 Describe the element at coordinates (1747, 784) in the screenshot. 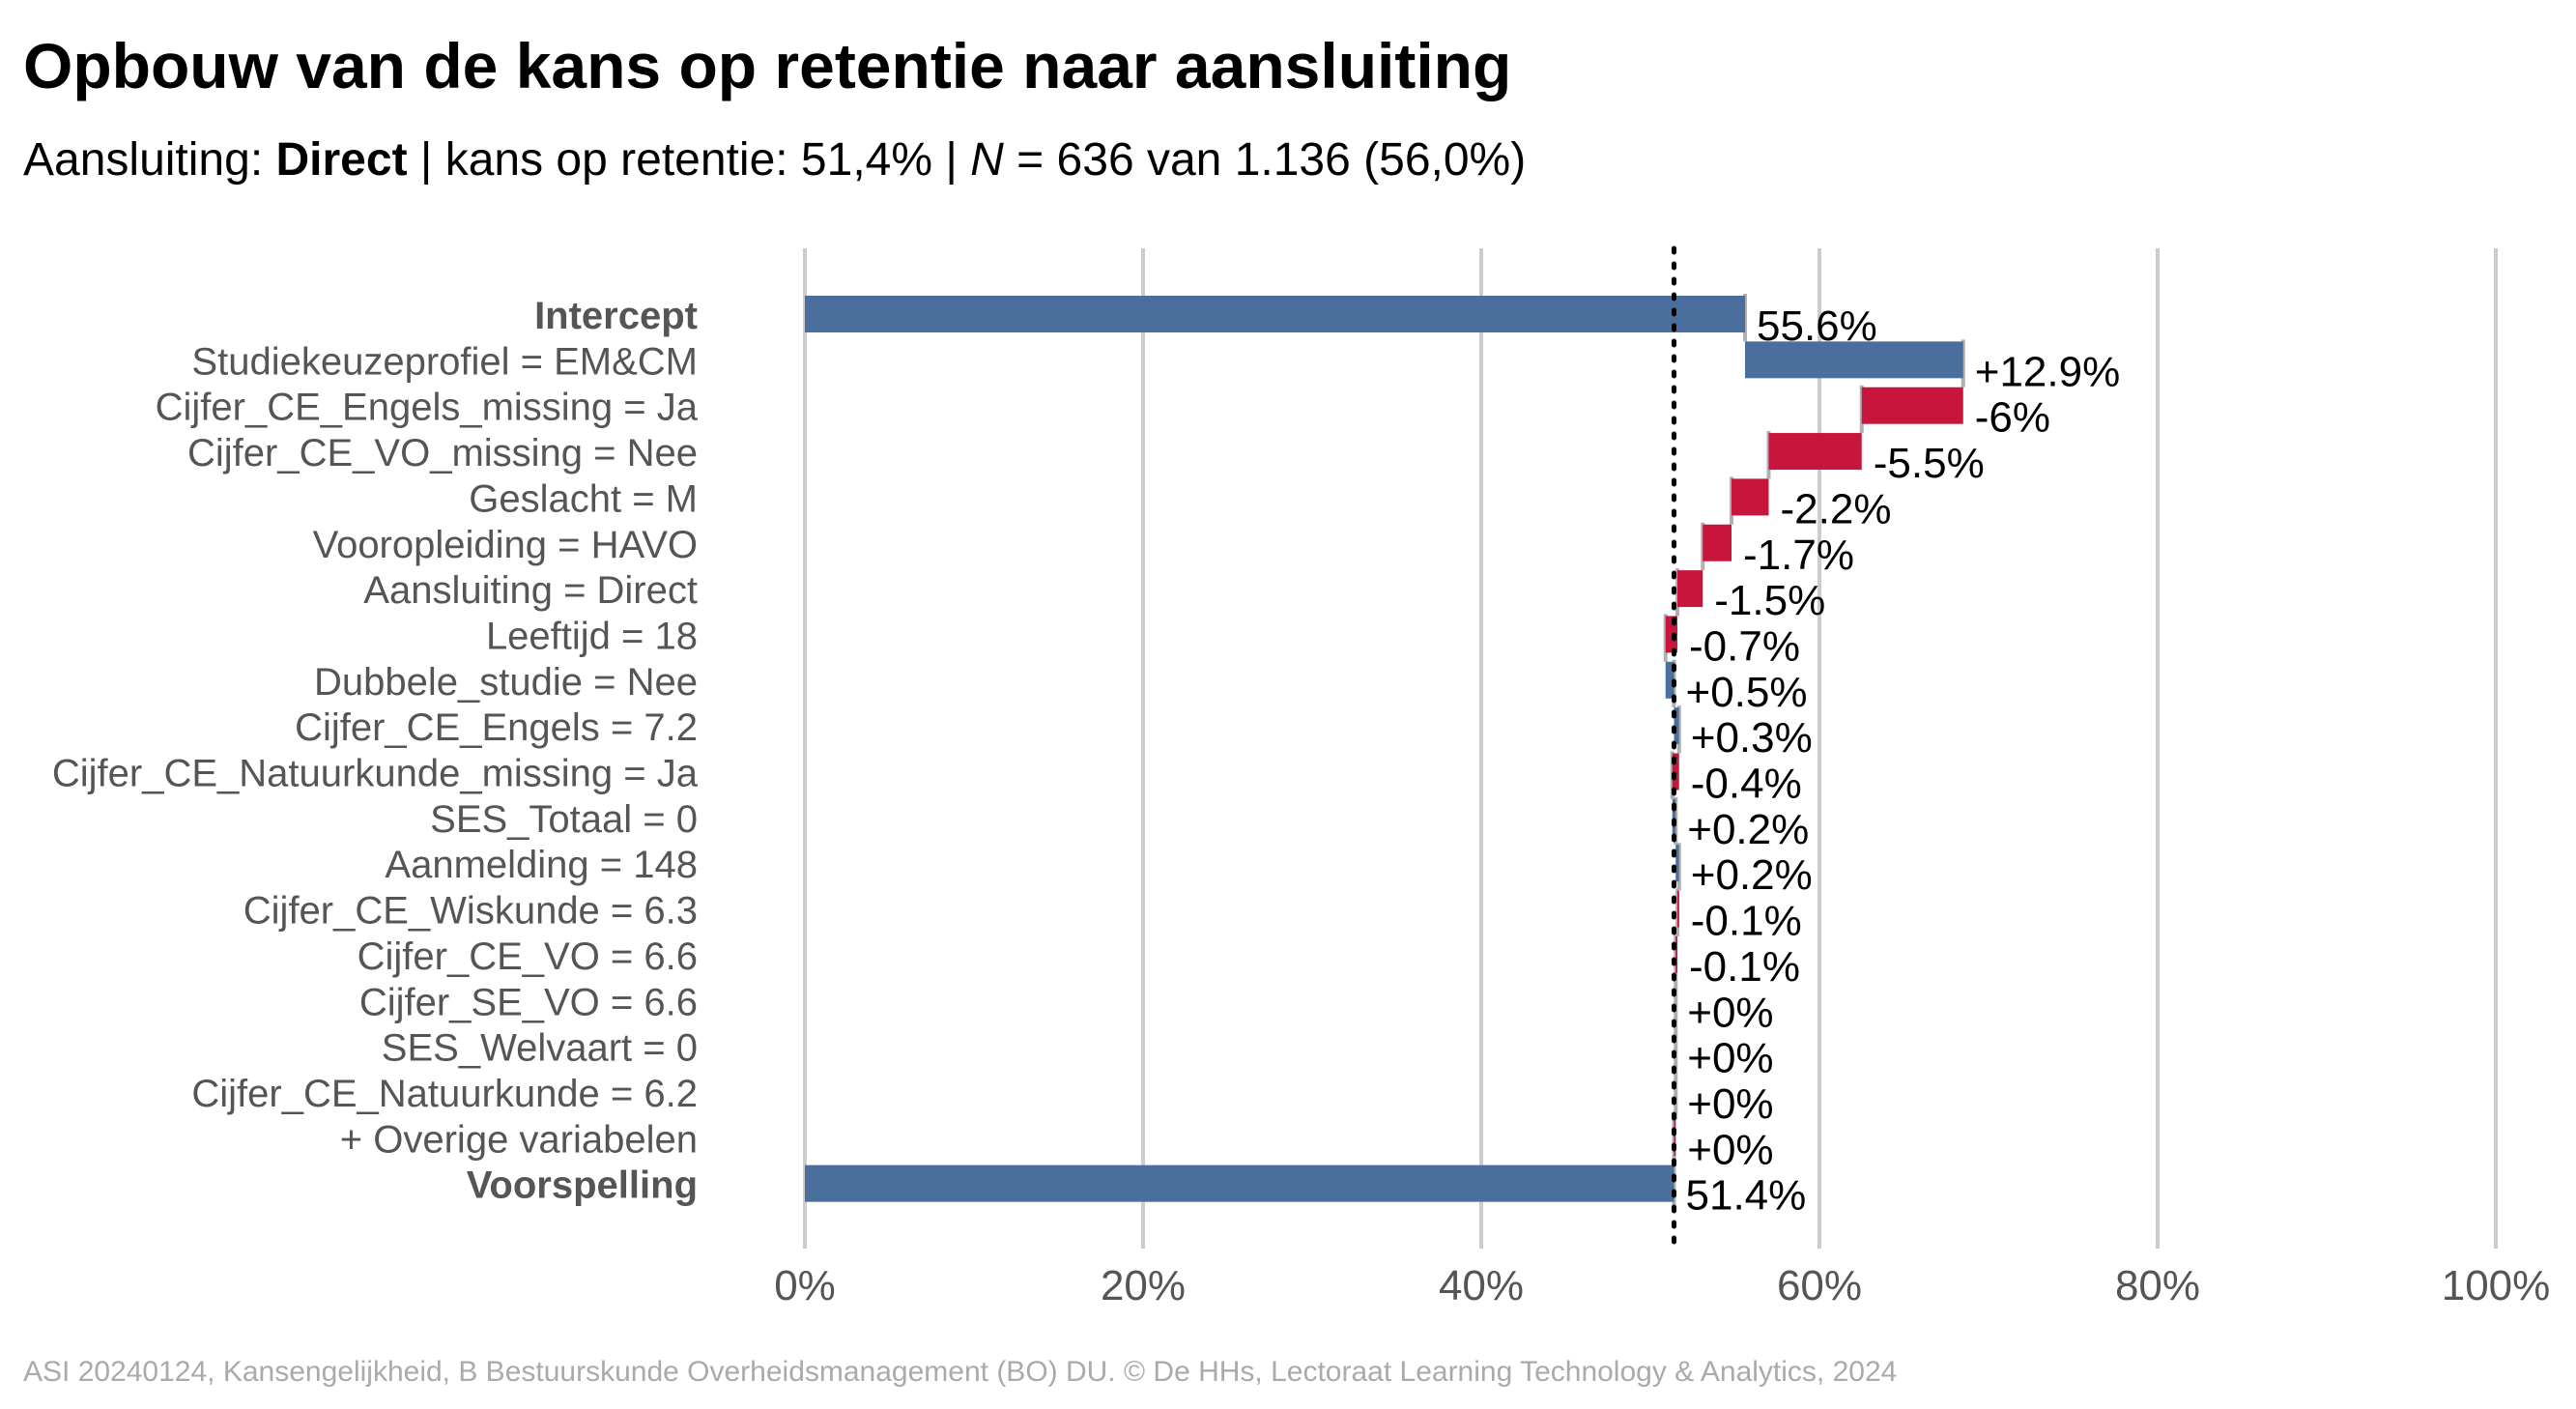

I see `value-label: -0.4%` at that location.